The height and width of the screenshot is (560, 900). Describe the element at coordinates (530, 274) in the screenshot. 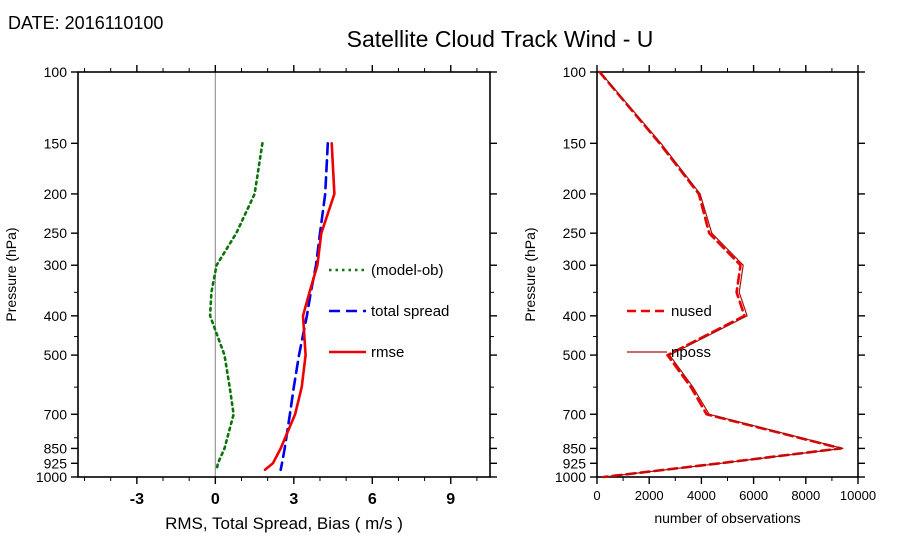

I see `right-y-axis-label: Pressure (hPa)` at that location.